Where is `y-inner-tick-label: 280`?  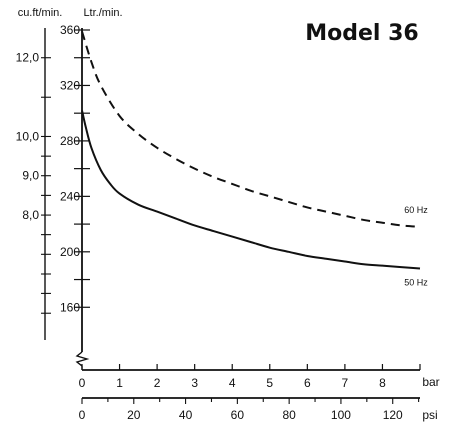
y-inner-tick-label: 280 is located at coordinates (70, 141).